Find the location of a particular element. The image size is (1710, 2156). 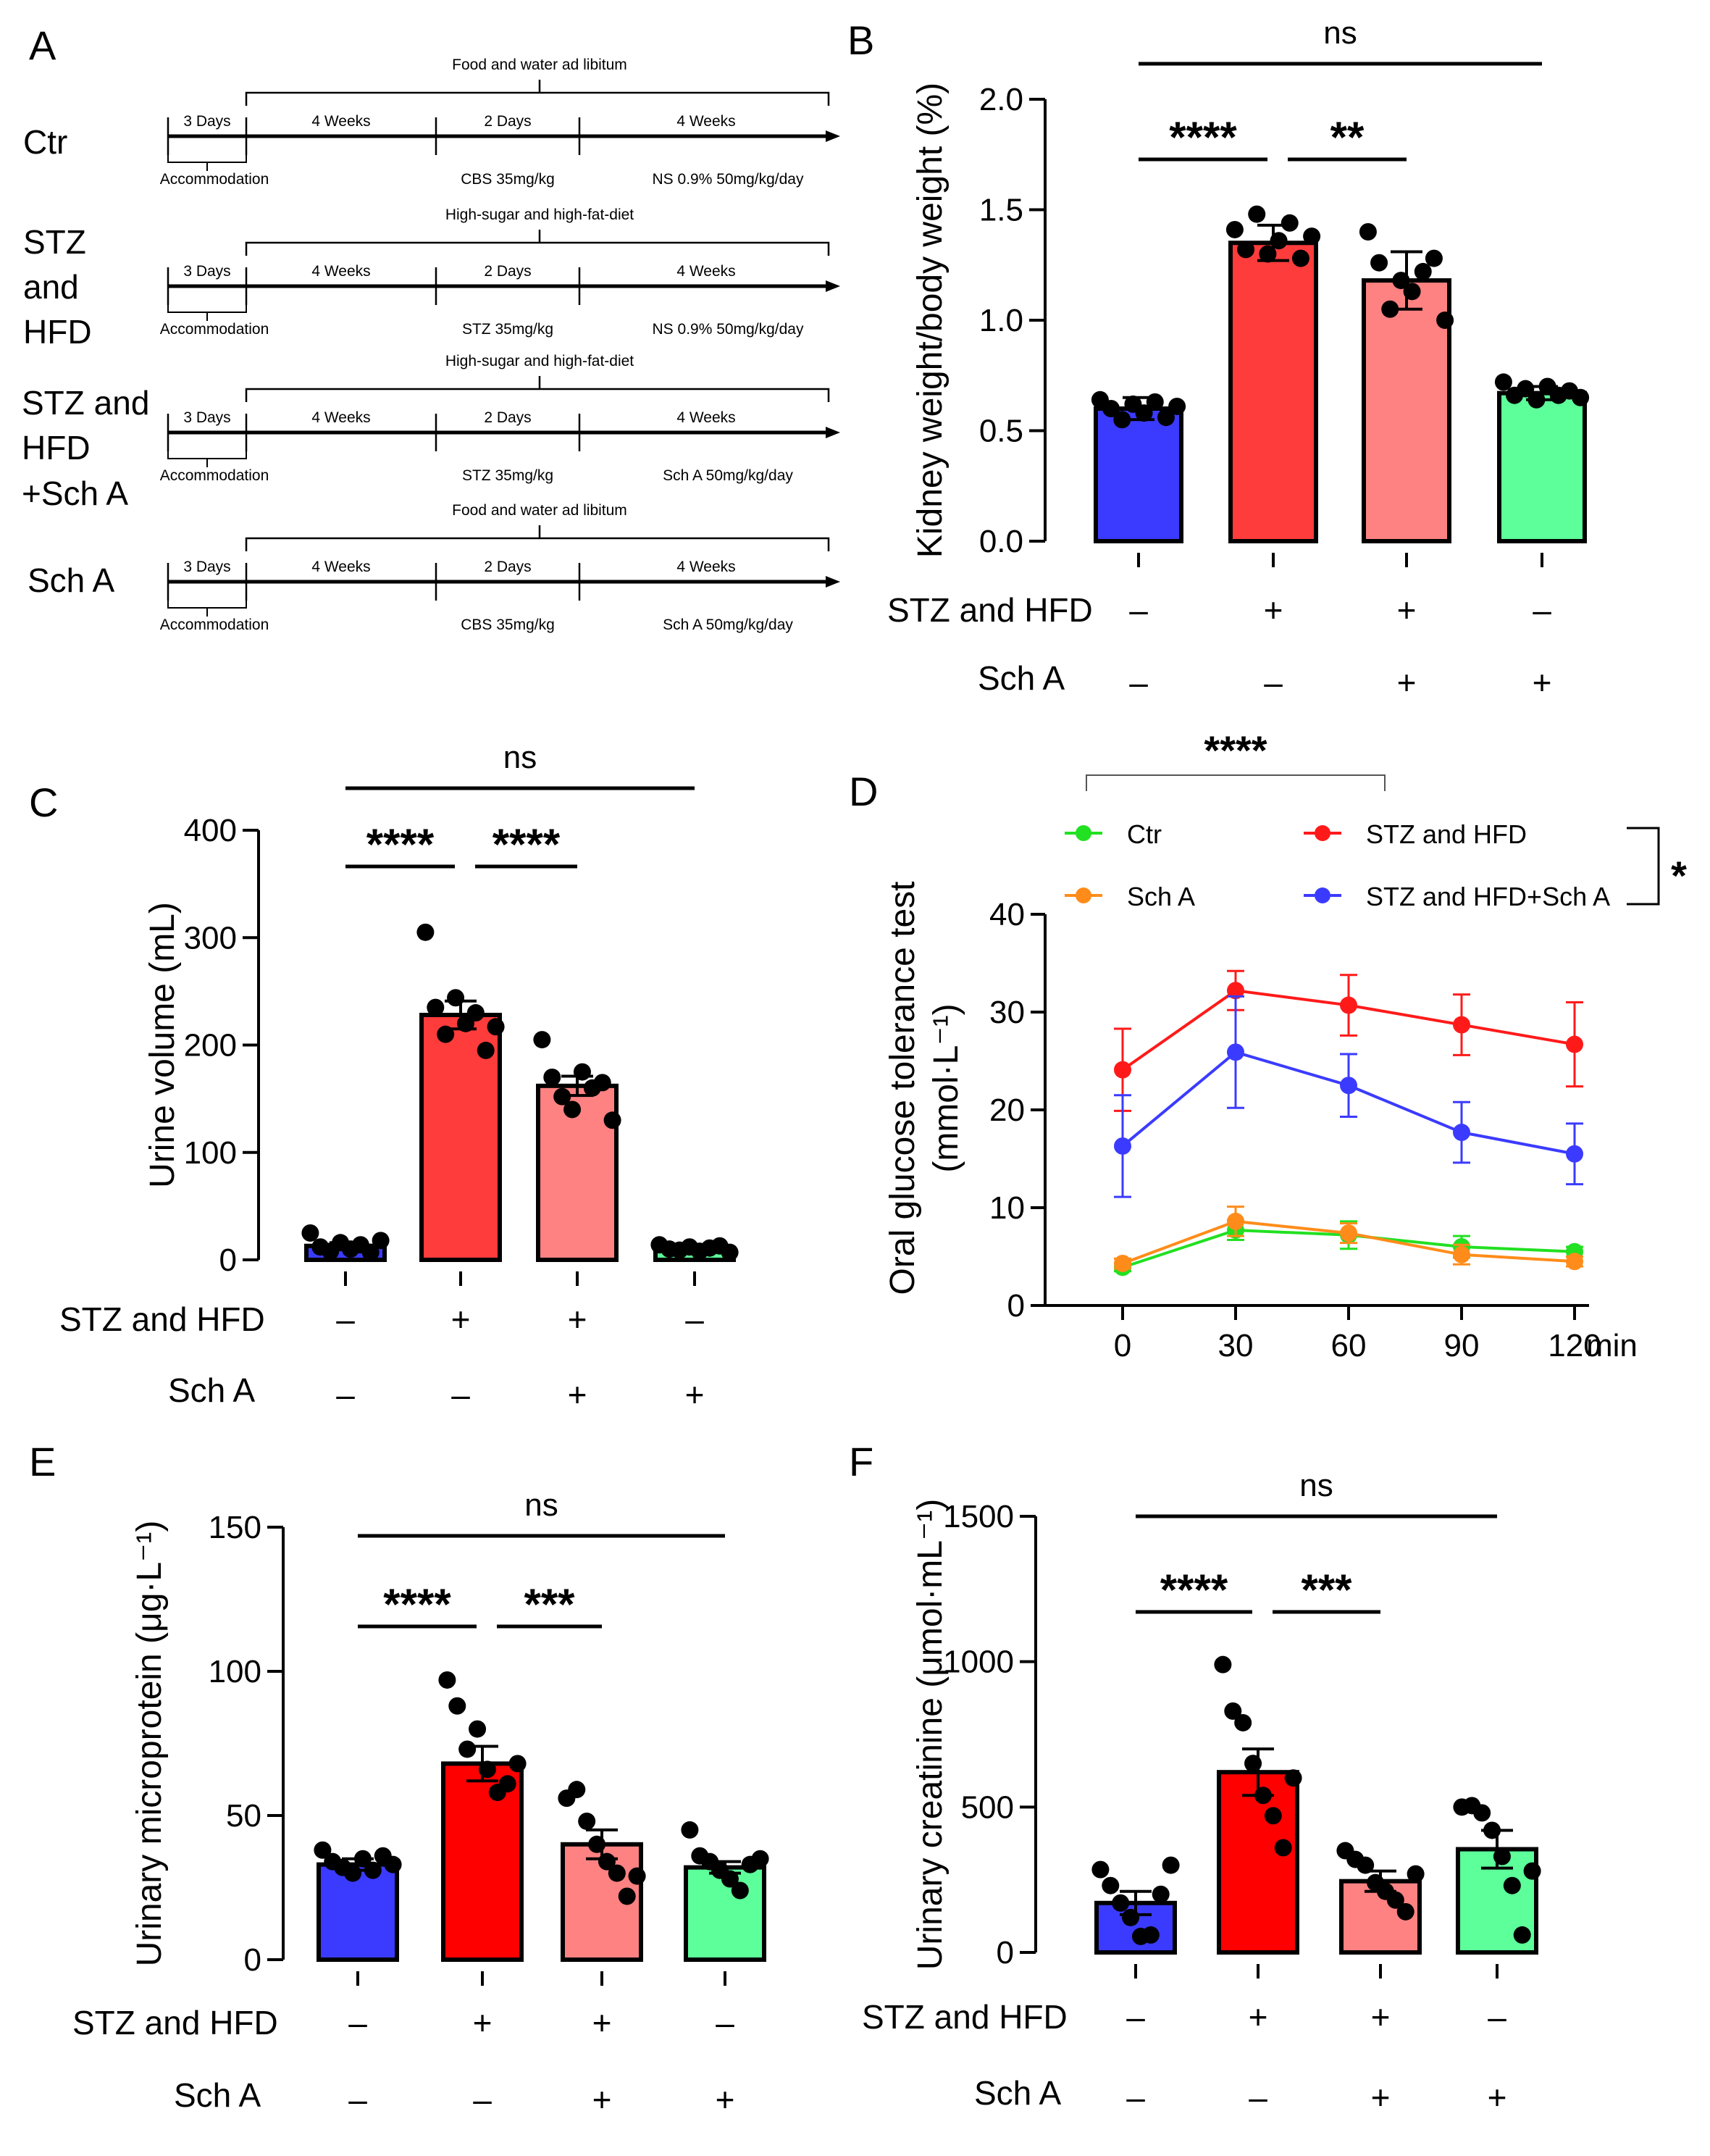

x-tick-label: 0 is located at coordinates (1123, 1345).